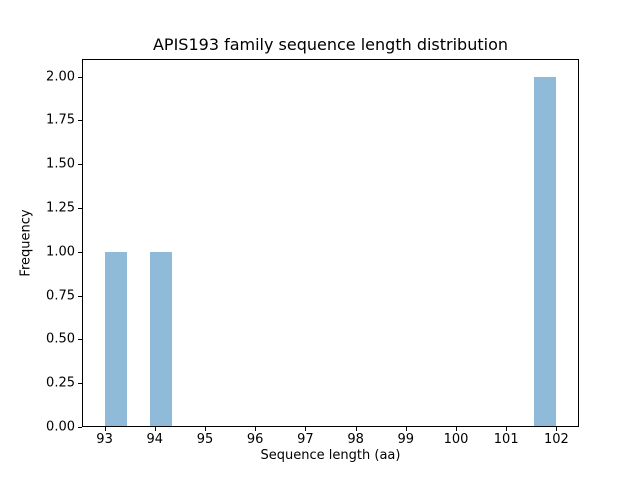 The width and height of the screenshot is (640, 480). What do you see at coordinates (60, 383) in the screenshot?
I see `y-tick-label: 0.25` at bounding box center [60, 383].